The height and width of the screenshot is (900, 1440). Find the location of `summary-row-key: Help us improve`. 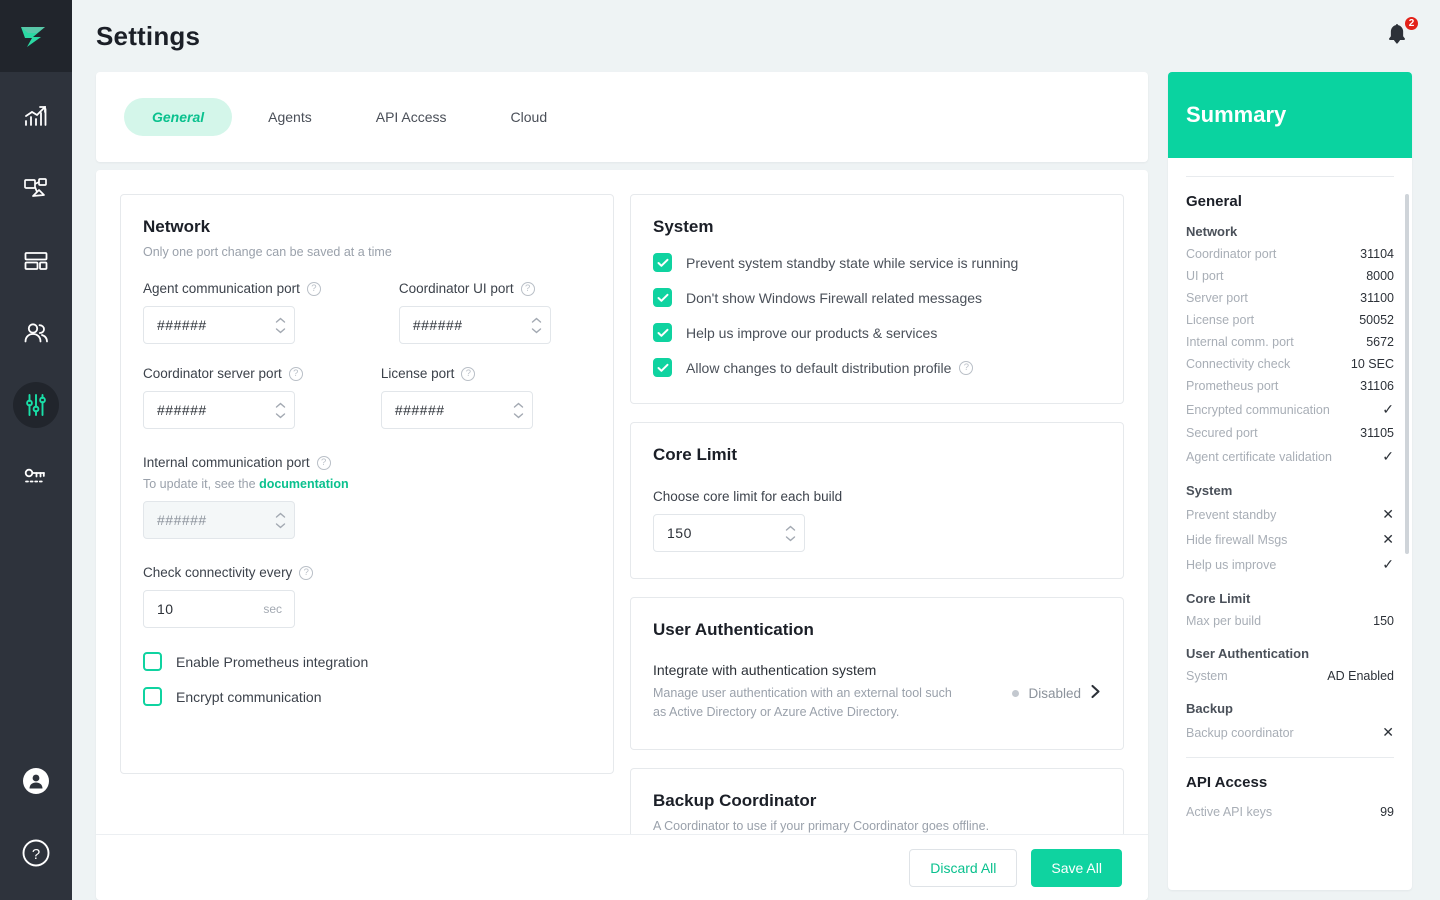

summary-row-key: Help us improve is located at coordinates (1231, 564).